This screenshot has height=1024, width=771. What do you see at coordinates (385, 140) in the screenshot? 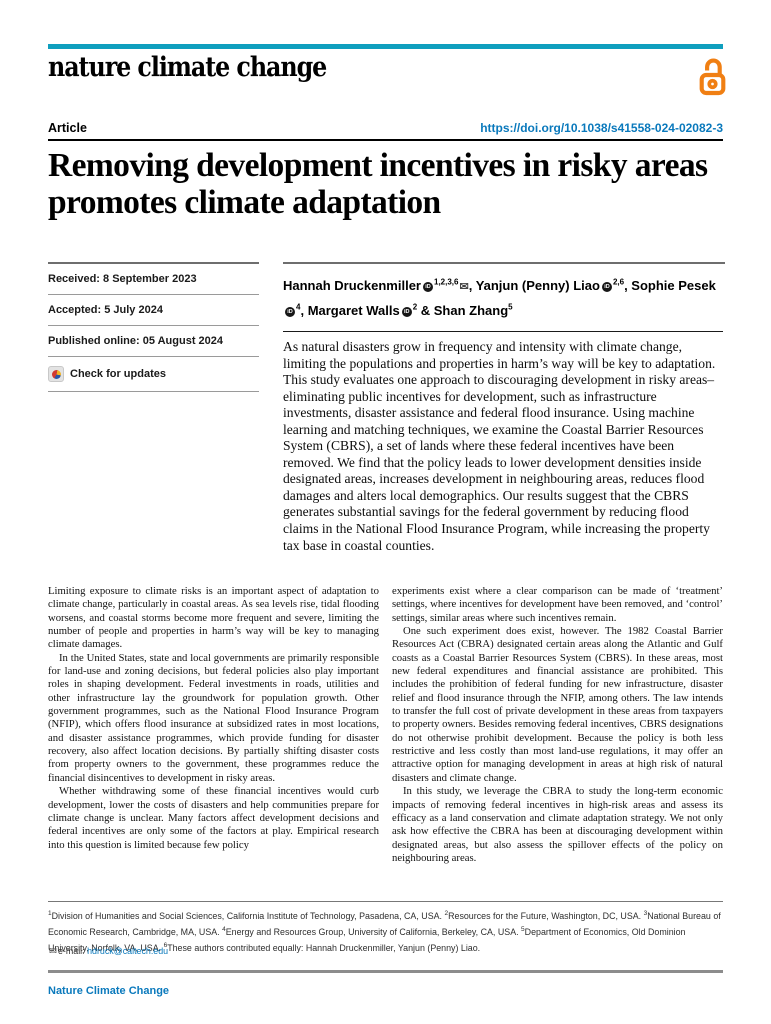
I see `title-divider` at bounding box center [385, 140].